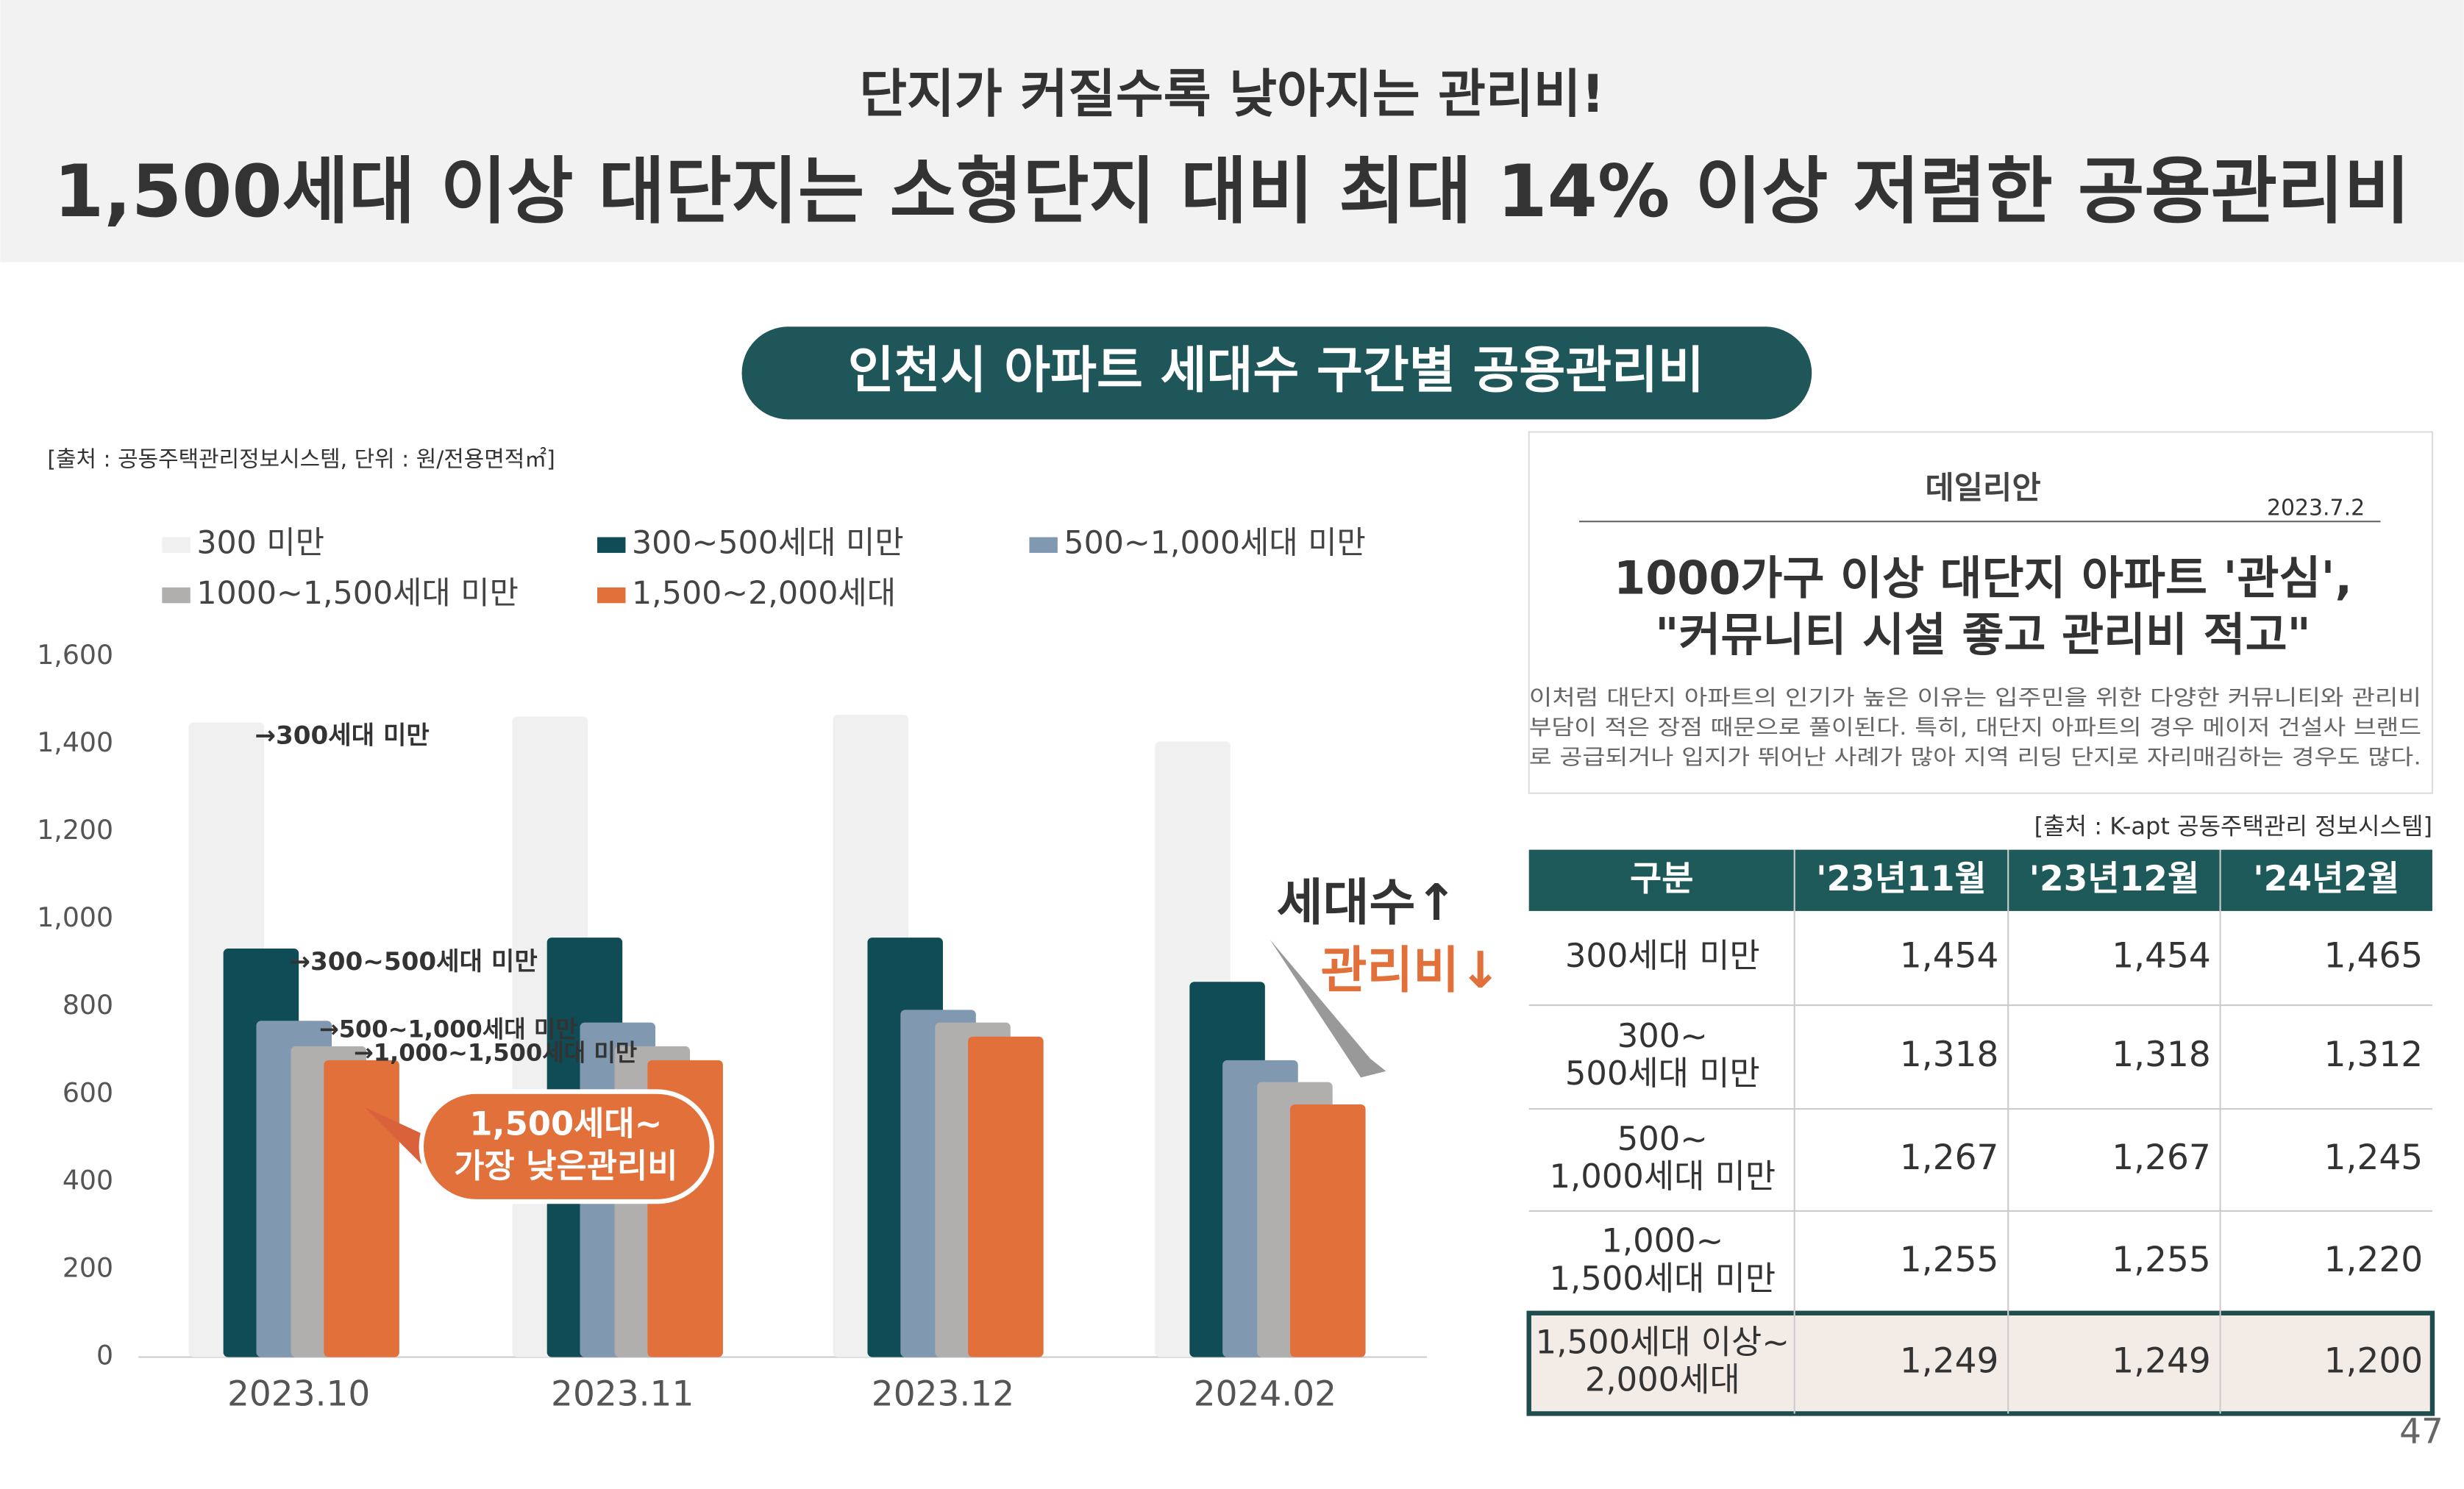  Describe the element at coordinates (104, 1356) in the screenshot. I see `y-tick-label: 0` at that location.